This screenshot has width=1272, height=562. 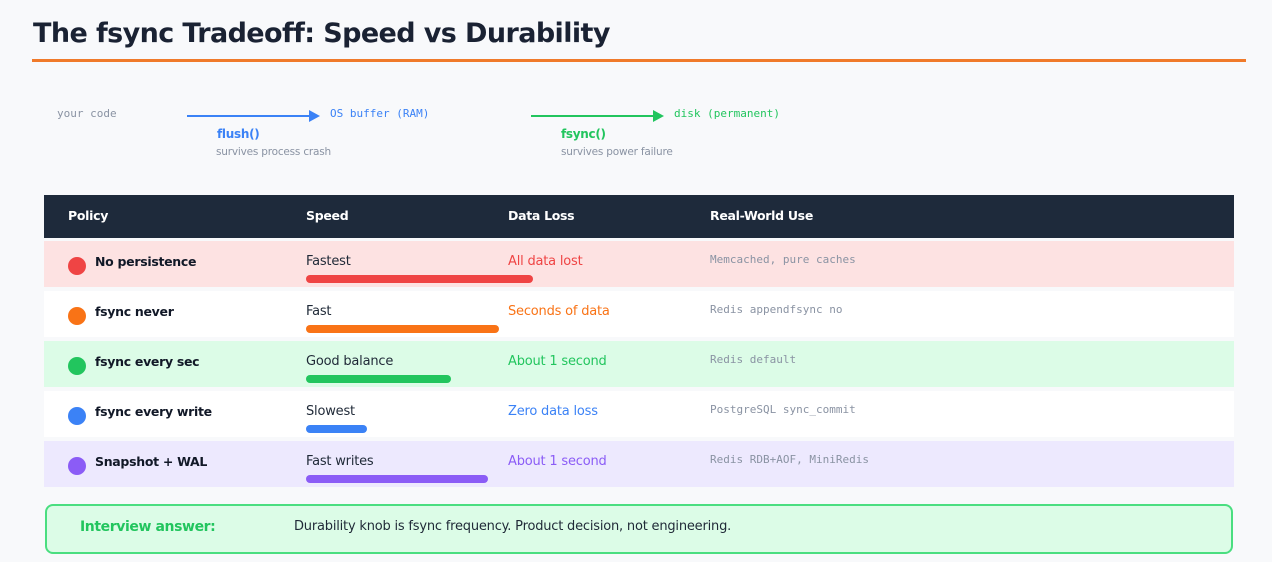 I want to click on flow-source-label: your code, so click(x=87, y=113).